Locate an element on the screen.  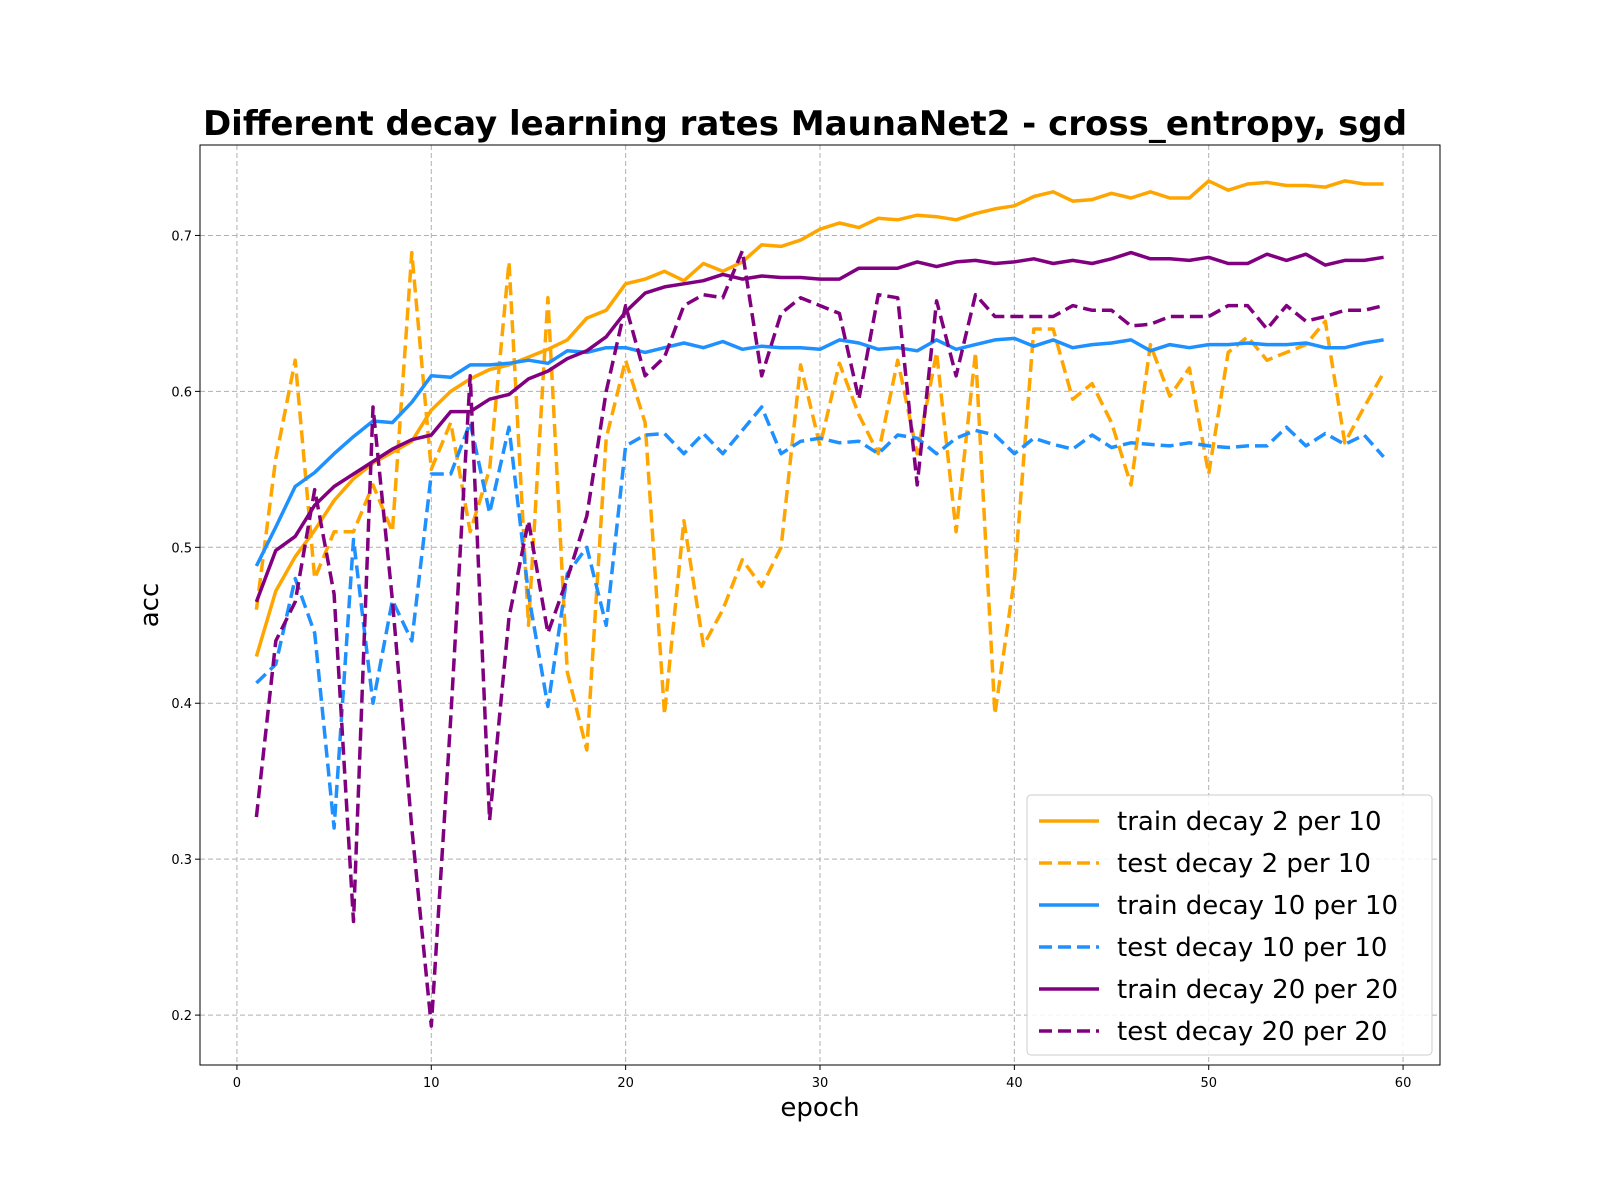
legend-label: test decay 2 per 10 is located at coordinates (1244, 864).